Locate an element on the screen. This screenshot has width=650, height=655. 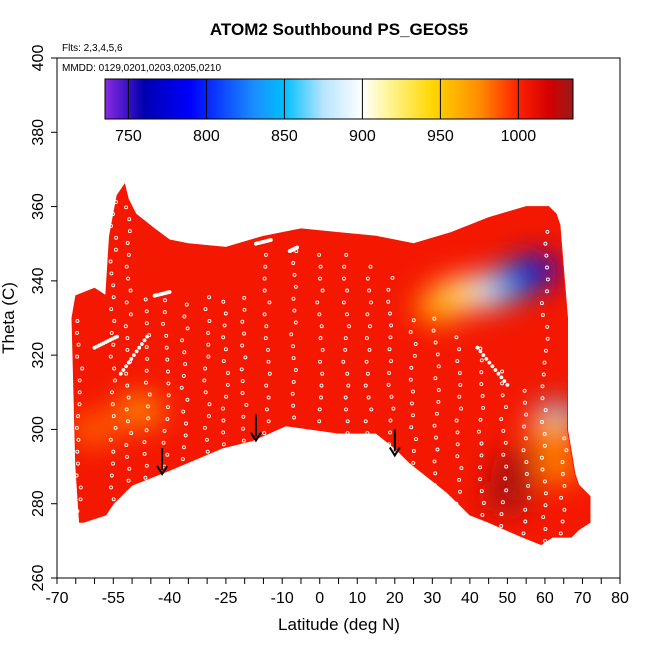
field-anomaly is located at coordinates (507, 496).